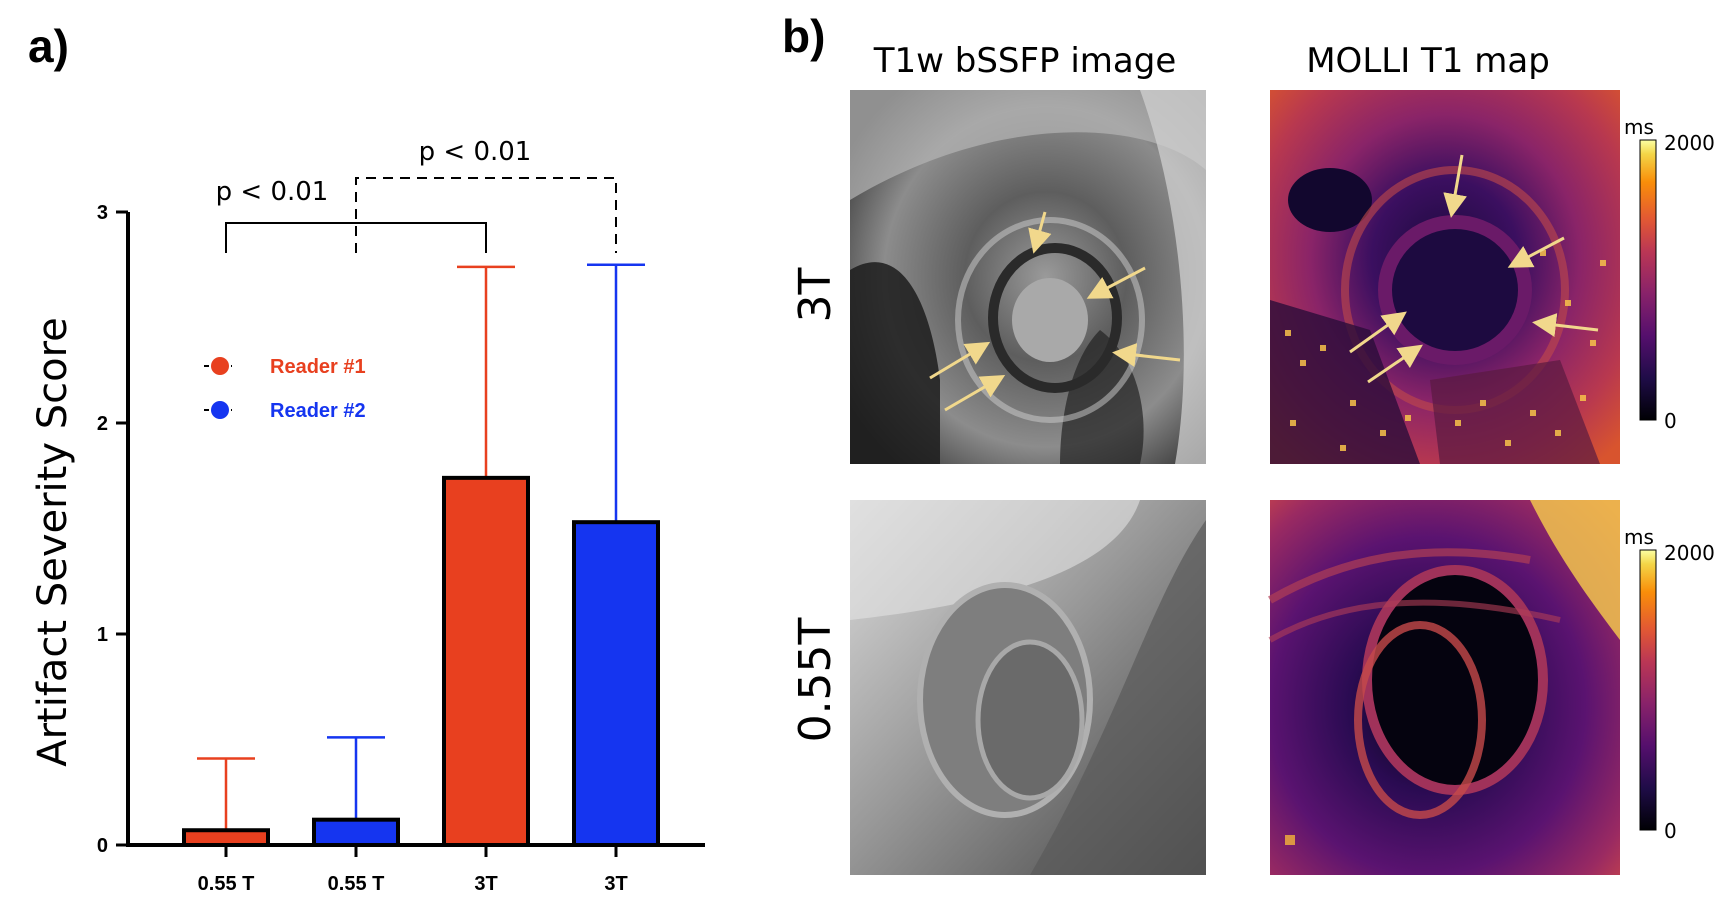 Image resolution: width=1728 pixels, height=900 pixels. I want to click on y-tick-label: 2, so click(102, 424).